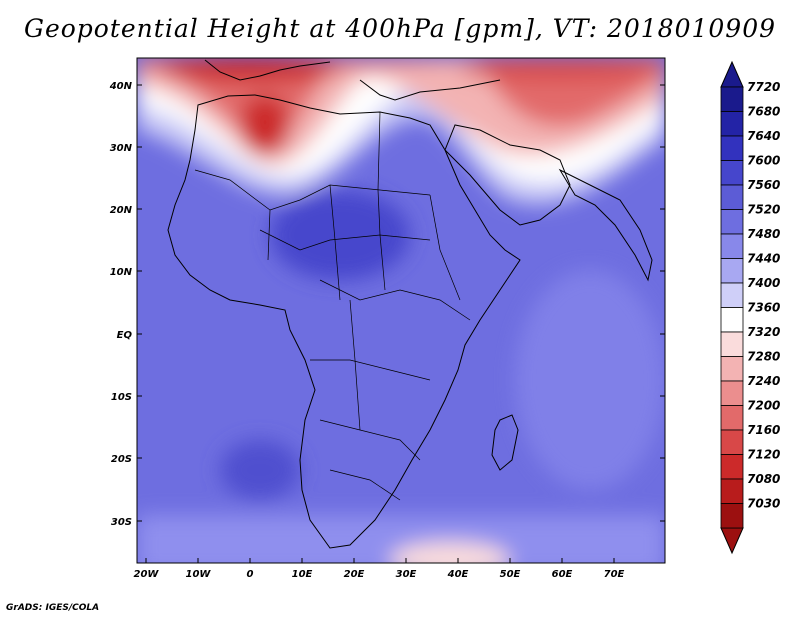 The image size is (800, 618). Describe the element at coordinates (763, 87) in the screenshot. I see `colorbar-label: 7720` at that location.